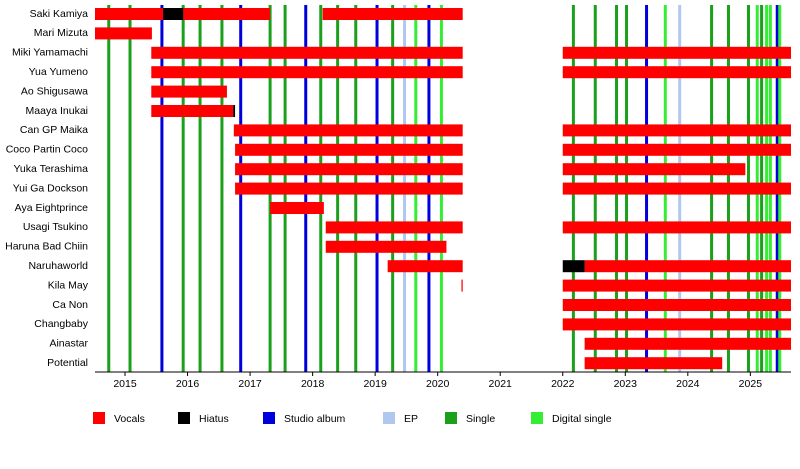 The height and width of the screenshot is (469, 800). Describe the element at coordinates (46, 247) in the screenshot. I see `member-label: Haruna Bad Chiin` at that location.